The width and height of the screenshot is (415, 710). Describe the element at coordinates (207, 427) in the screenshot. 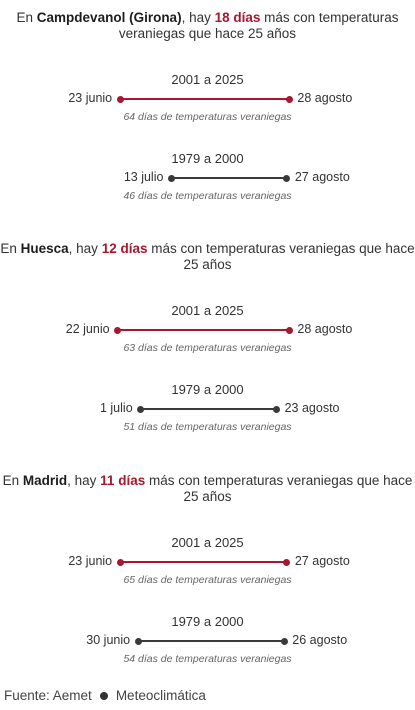

I see `days-caption: 51 días de temperaturas veraniegas` at that location.